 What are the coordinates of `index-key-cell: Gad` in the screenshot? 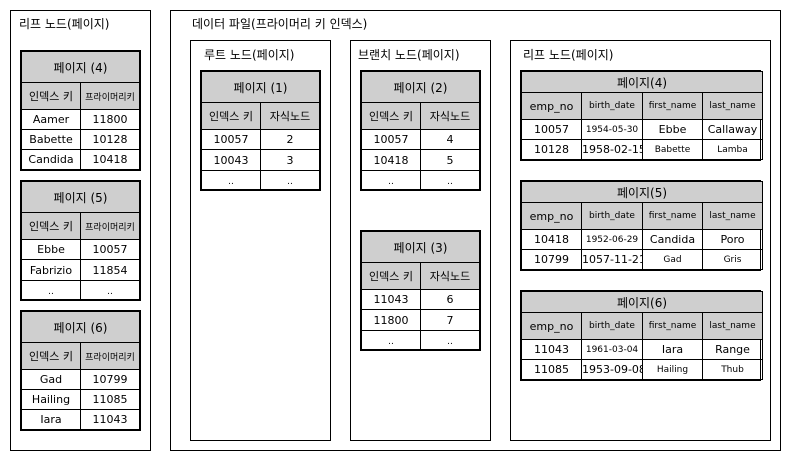 It's located at (51, 379).